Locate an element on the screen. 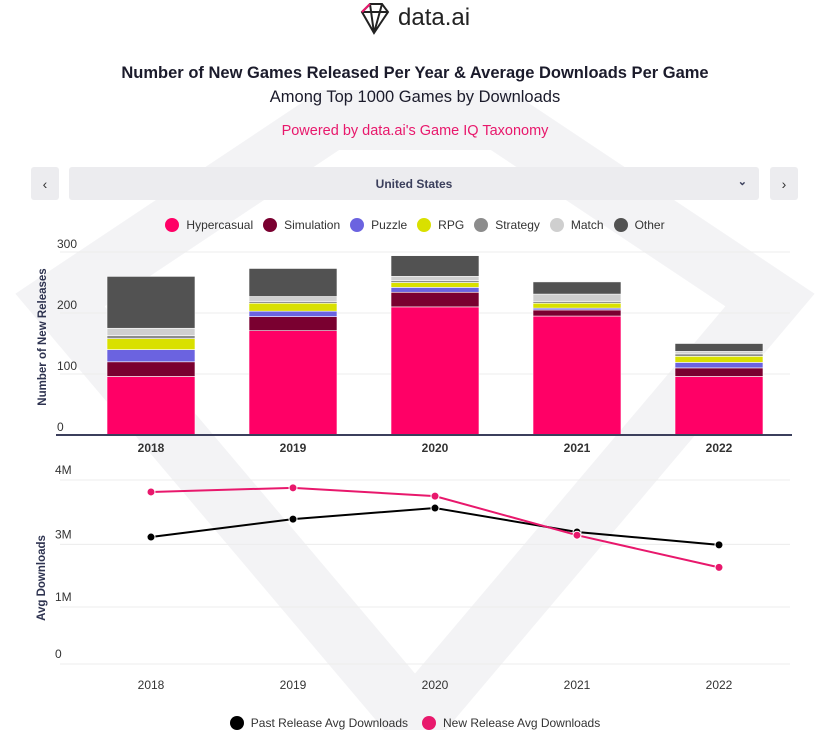 This screenshot has height=730, width=830. legend-item-other: Other is located at coordinates (639, 225).